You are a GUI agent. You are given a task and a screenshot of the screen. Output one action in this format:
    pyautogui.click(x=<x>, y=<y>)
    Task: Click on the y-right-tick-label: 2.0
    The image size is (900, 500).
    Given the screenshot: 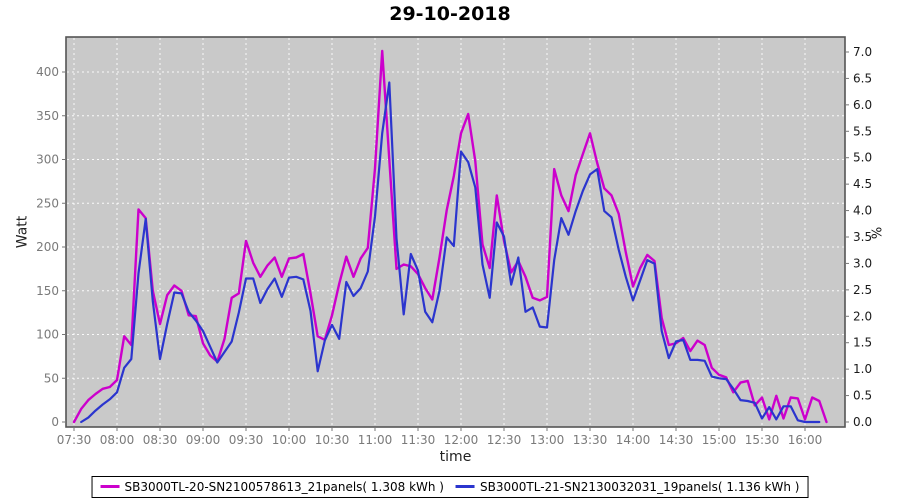 What is the action you would take?
    pyautogui.click(x=862, y=316)
    